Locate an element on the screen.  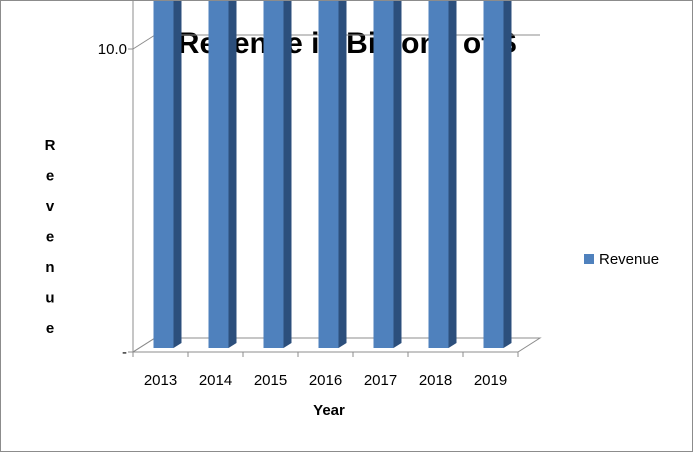
x-axis-tick-labels: 2013 2014 2015 2016 2017 2018 2019 is located at coordinates (325, 380).